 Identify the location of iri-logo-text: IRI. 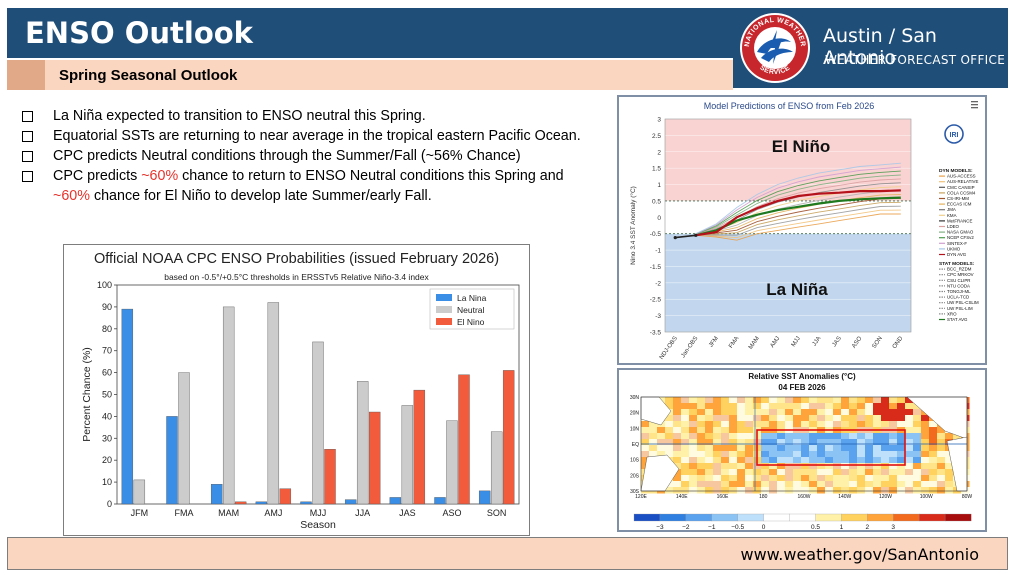
(954, 135).